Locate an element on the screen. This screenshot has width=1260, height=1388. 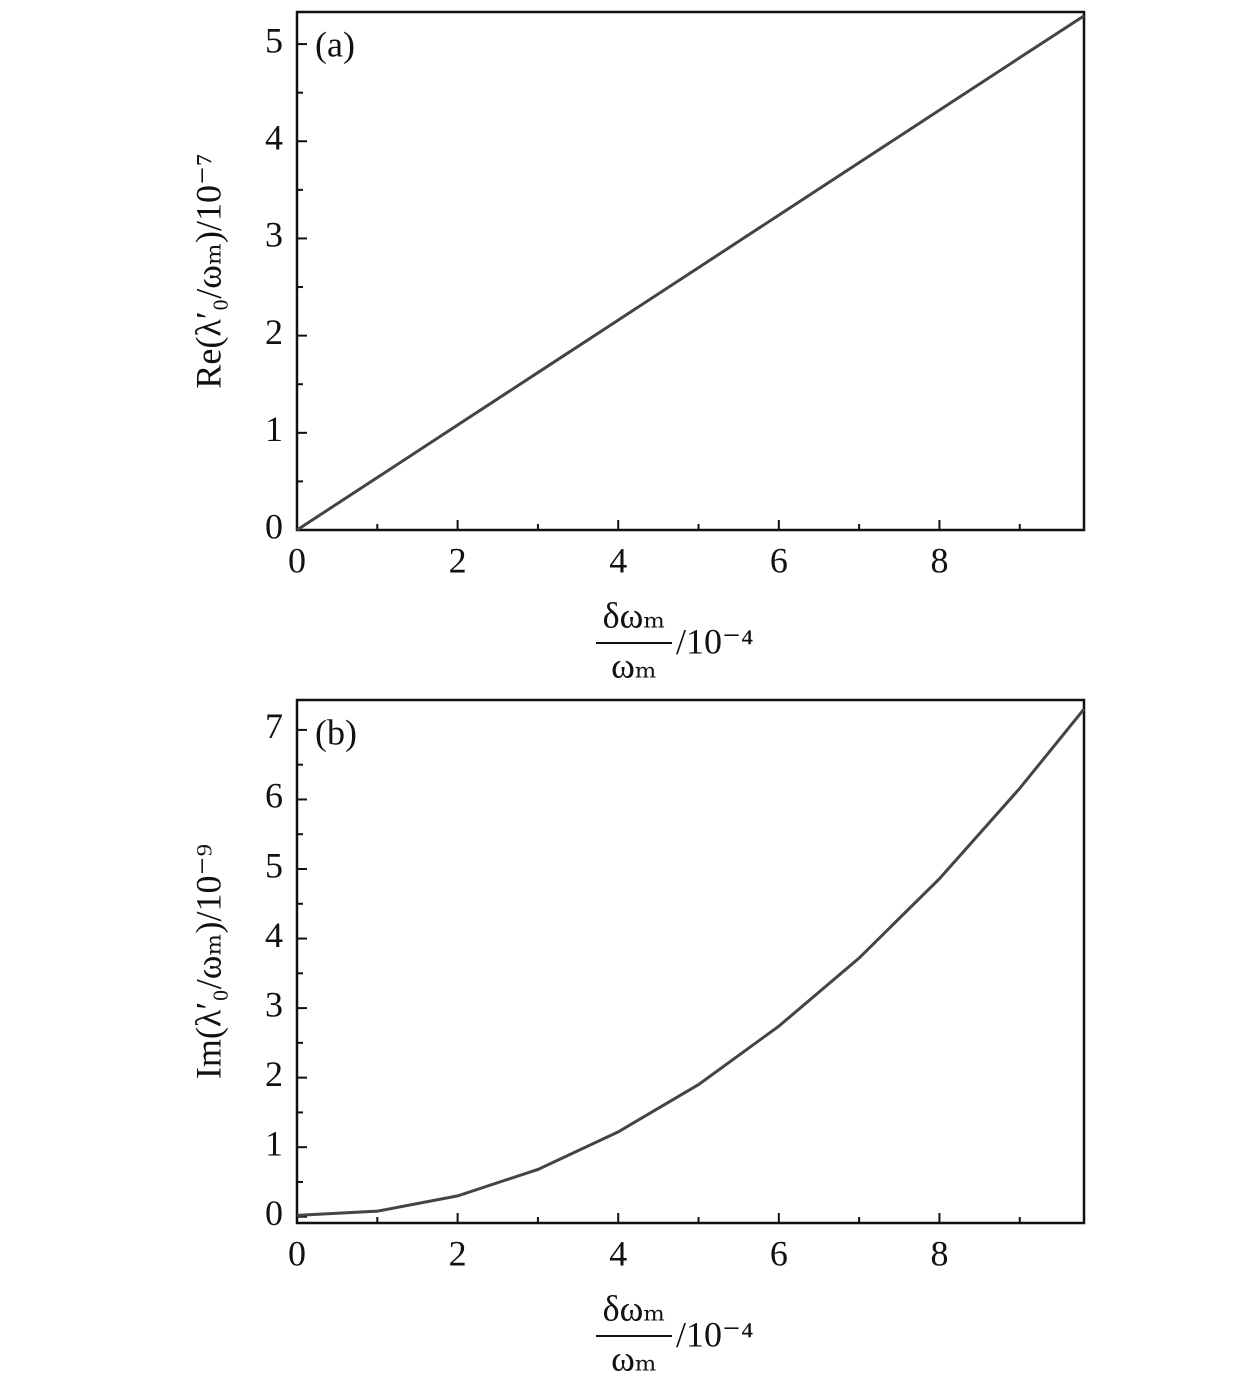
y-axis-label: Im(λ′₀/ωₘ)/10⁻⁹ is located at coordinates (208, 961).